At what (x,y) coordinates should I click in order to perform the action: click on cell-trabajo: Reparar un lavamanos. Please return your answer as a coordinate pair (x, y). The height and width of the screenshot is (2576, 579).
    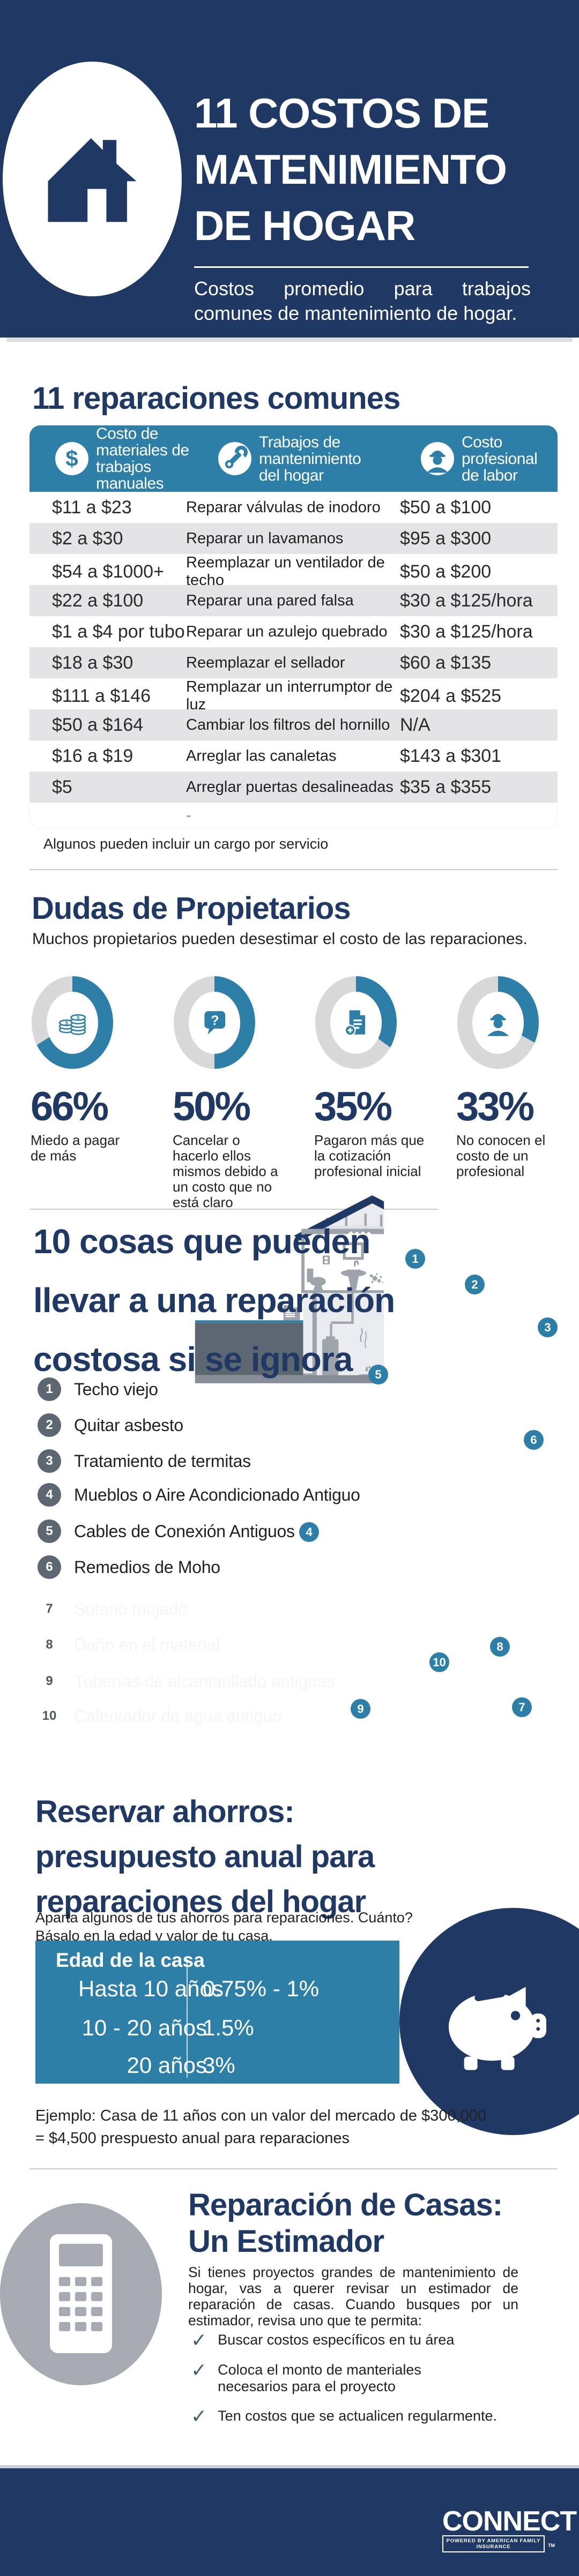
    Looking at the image, I should click on (265, 538).